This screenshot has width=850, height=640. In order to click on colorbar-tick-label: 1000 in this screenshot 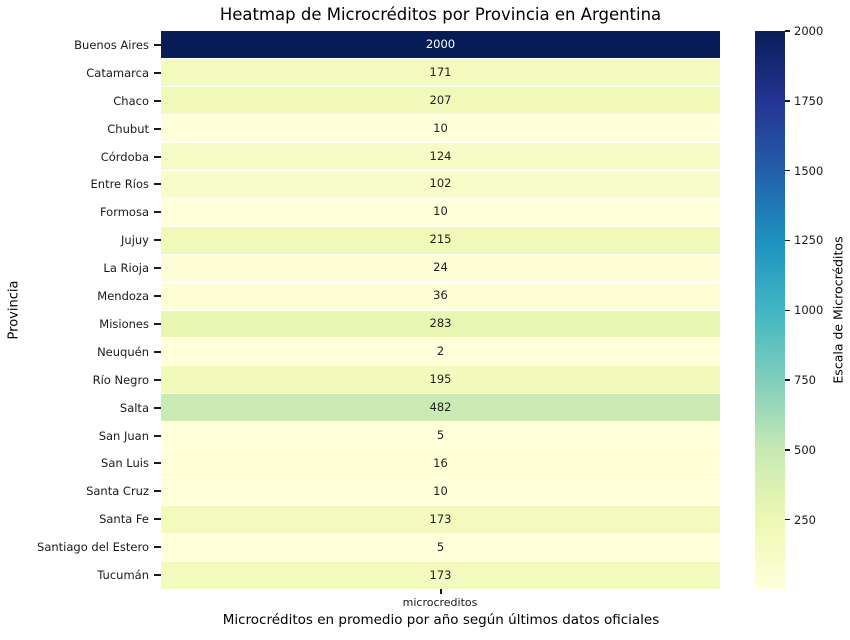, I will do `click(809, 310)`.